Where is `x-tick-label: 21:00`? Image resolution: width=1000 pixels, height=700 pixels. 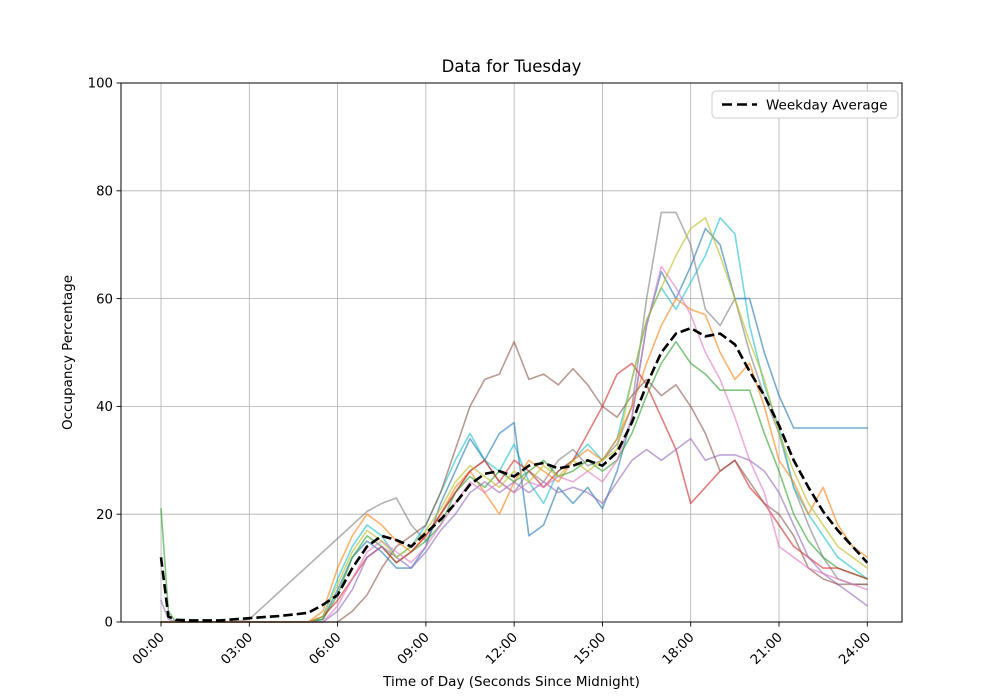
x-tick-label: 21:00 is located at coordinates (767, 649).